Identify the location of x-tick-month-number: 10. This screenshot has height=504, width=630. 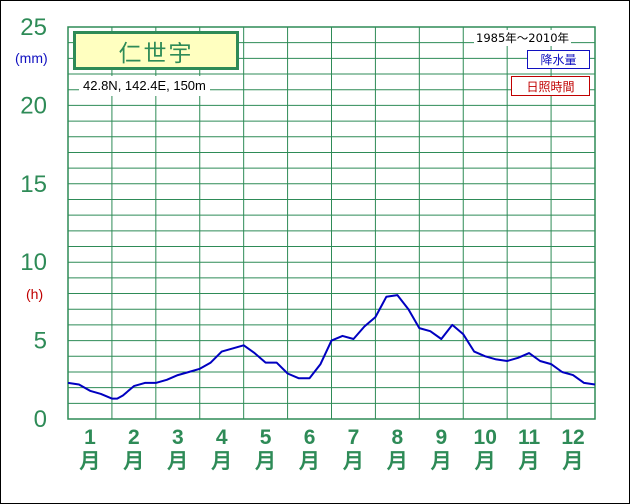
(485, 437).